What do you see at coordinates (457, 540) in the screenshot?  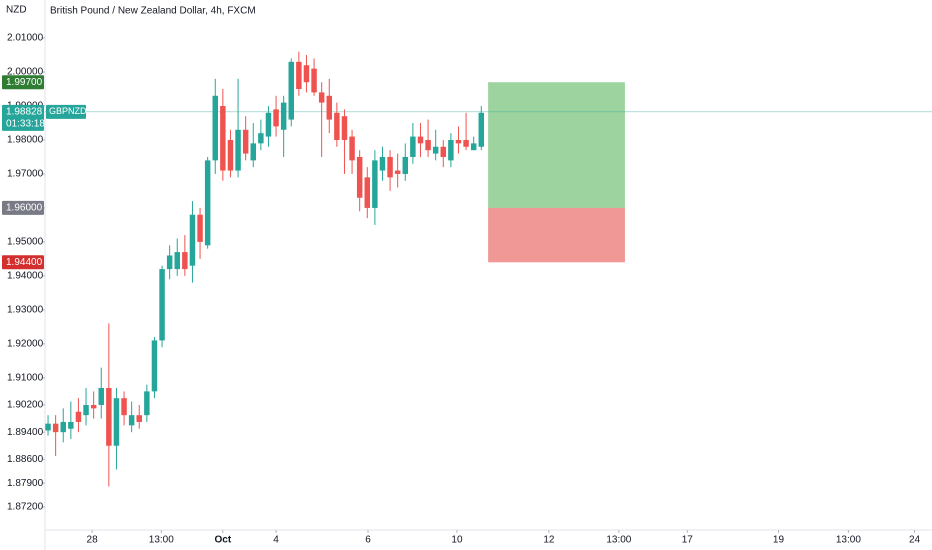 I see `x-tick-label: 10` at bounding box center [457, 540].